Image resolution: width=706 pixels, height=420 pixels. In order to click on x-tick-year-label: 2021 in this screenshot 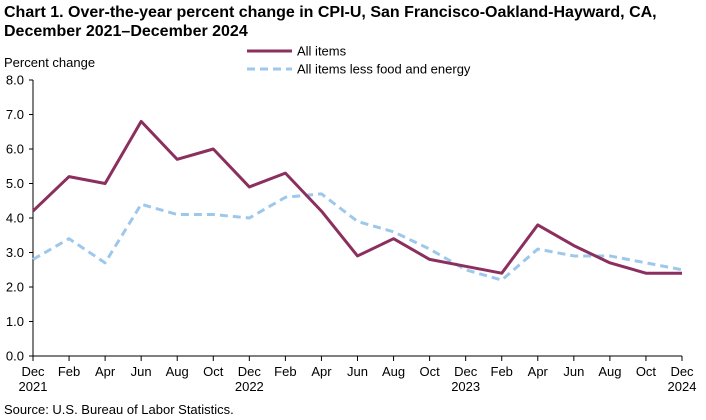, I will do `click(33, 386)`.